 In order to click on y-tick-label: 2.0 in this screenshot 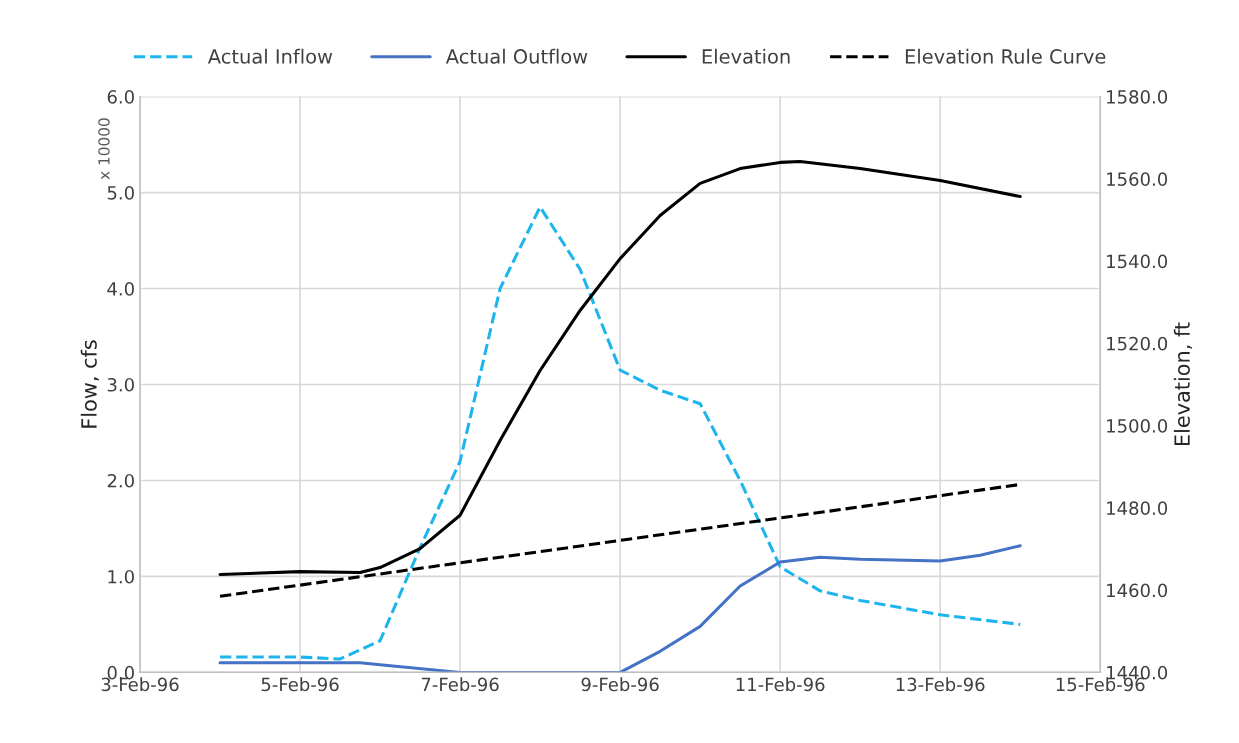, I will do `click(120, 480)`.